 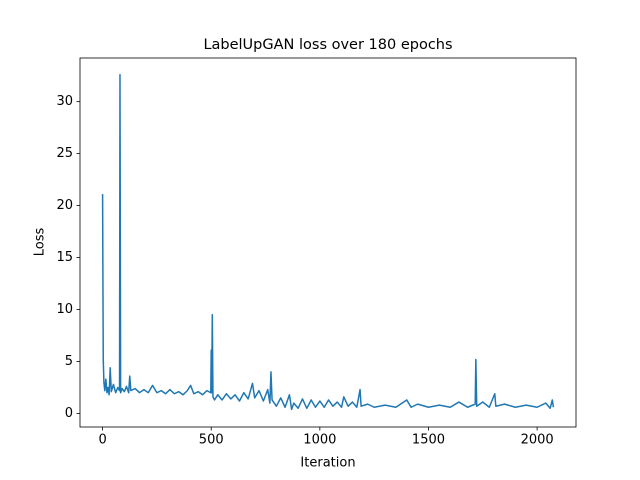 What do you see at coordinates (102, 440) in the screenshot?
I see `x-tick-label: 0` at bounding box center [102, 440].